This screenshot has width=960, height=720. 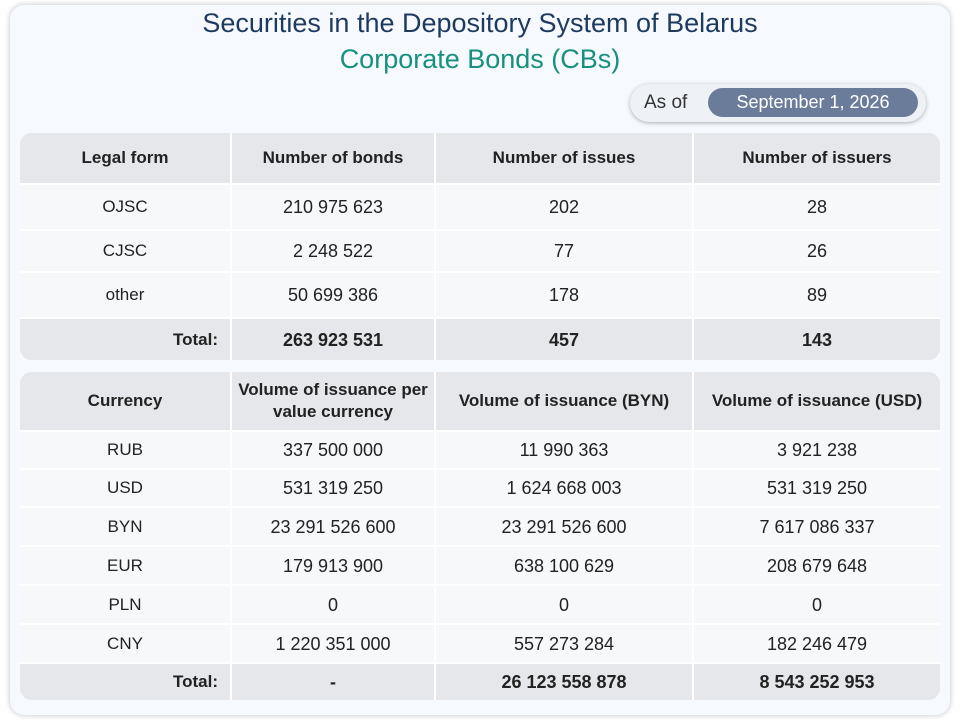 I want to click on row-label: OJSC, so click(x=125, y=206).